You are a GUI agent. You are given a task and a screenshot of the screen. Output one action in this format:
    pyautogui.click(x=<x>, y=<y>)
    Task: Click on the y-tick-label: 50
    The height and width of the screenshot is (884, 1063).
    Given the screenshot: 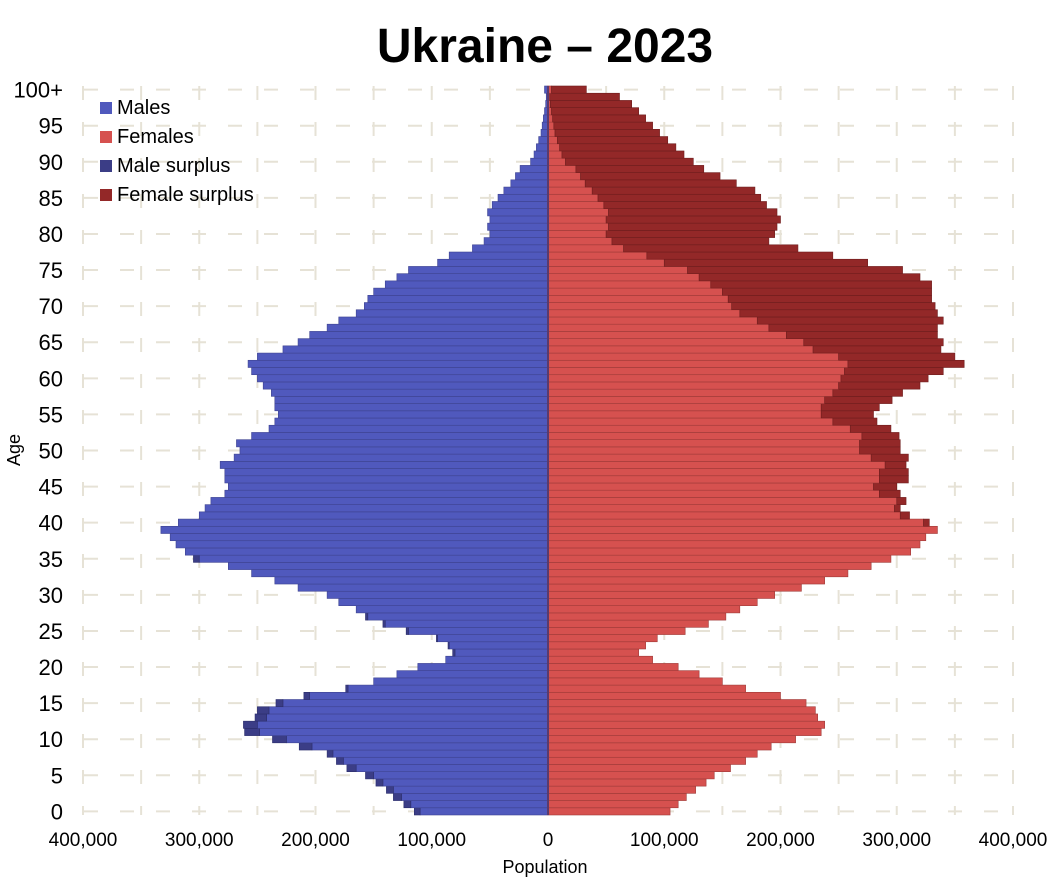 What is the action you would take?
    pyautogui.click(x=51, y=451)
    